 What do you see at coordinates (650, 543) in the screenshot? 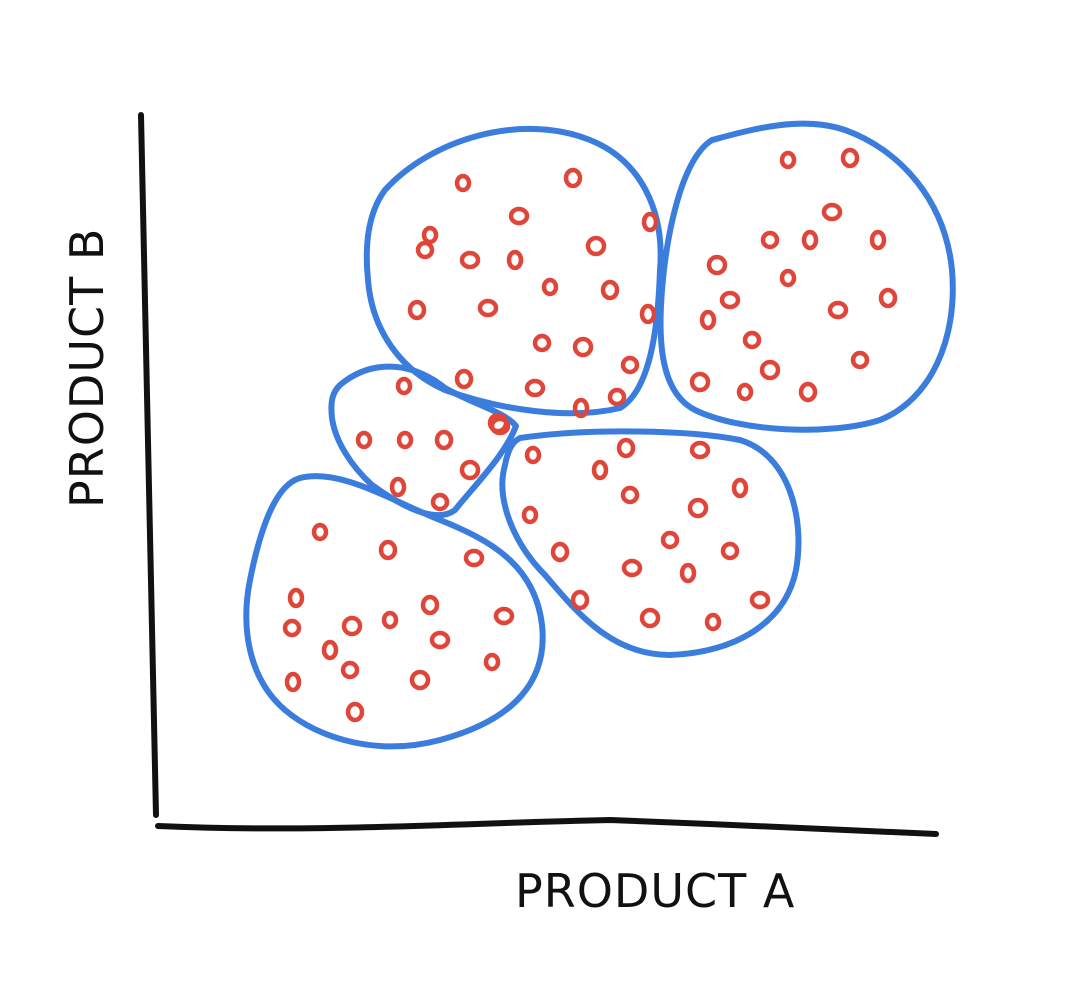
I see `cluster-outline-bottom-right` at bounding box center [650, 543].